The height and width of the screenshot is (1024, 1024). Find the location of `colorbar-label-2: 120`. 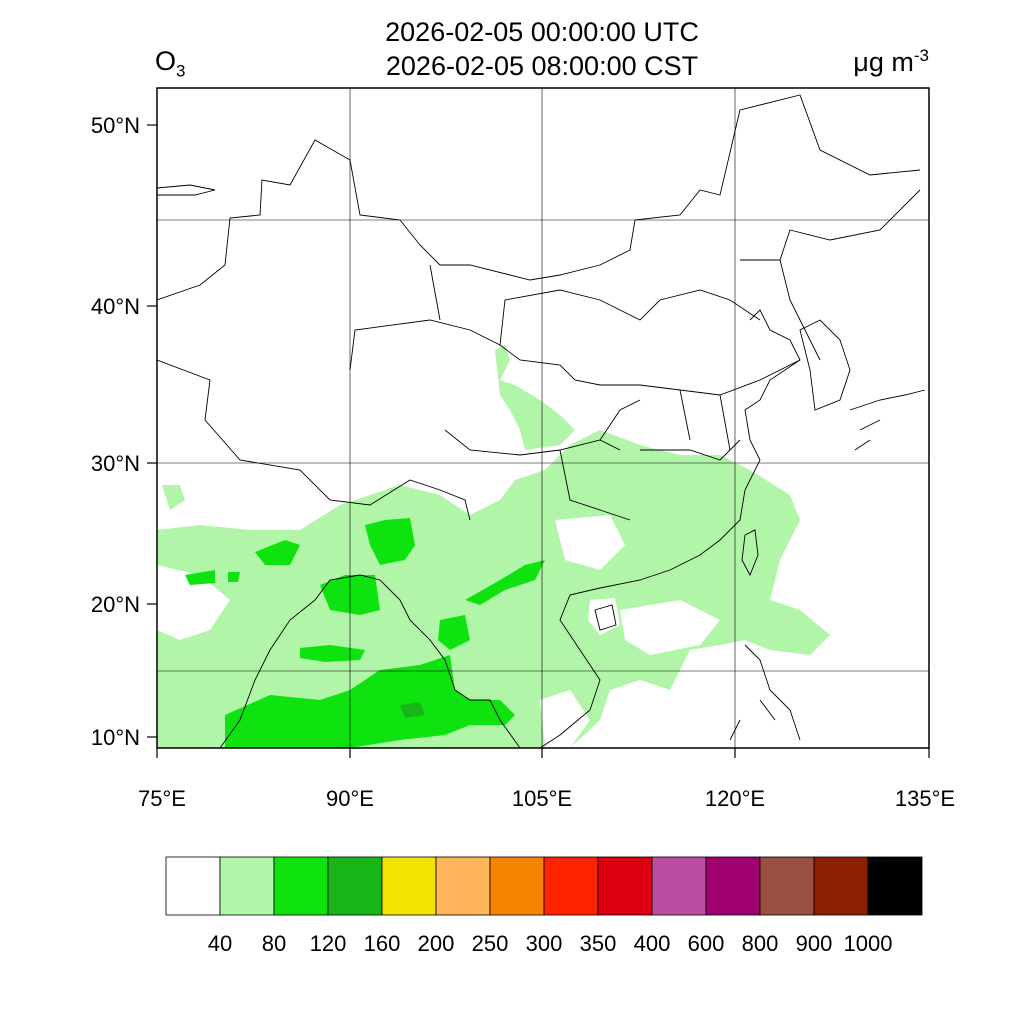

colorbar-label-2: 120 is located at coordinates (328, 943).